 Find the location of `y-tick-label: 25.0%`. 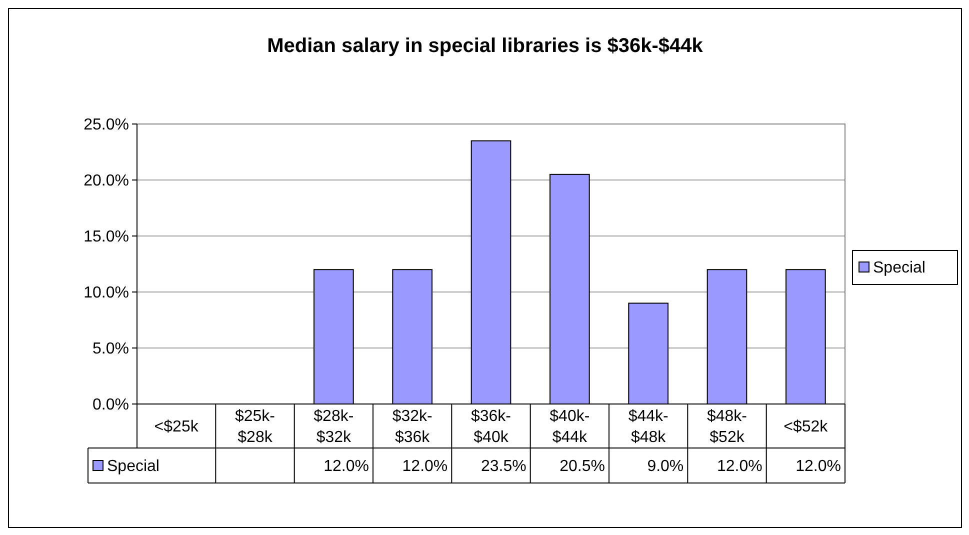

y-tick-label: 25.0% is located at coordinates (106, 125).